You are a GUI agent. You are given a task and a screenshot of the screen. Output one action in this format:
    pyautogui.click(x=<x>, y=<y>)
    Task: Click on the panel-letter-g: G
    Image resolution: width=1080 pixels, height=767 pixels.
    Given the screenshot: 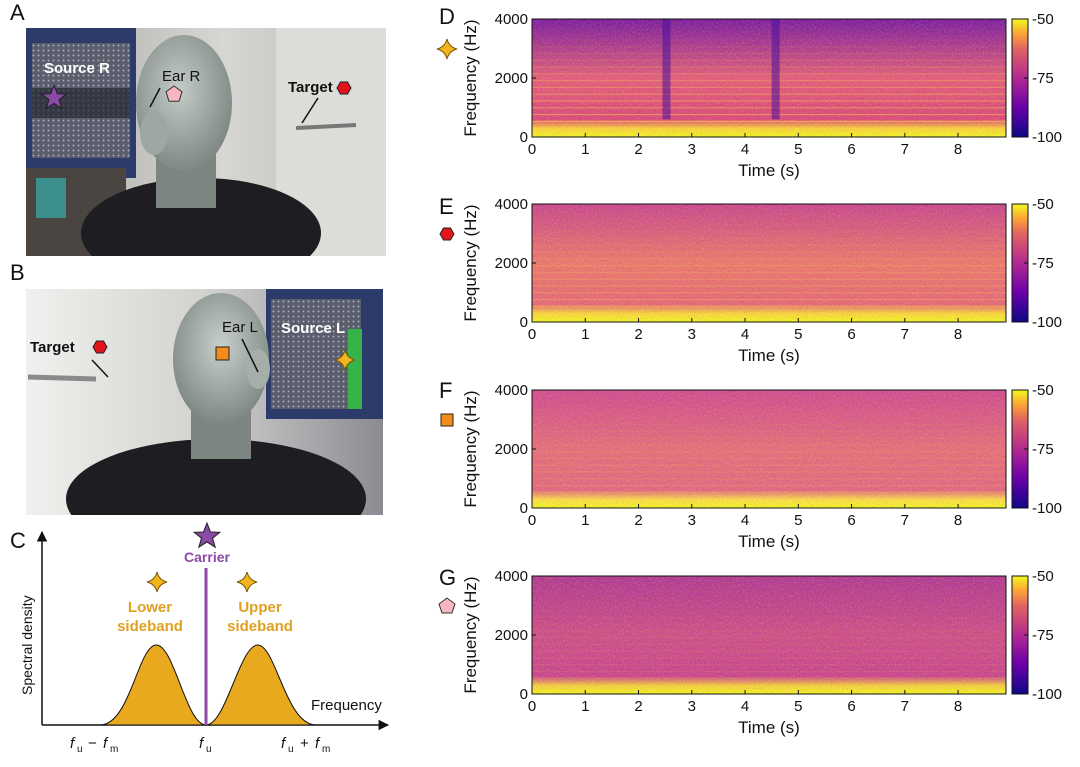 What is the action you would take?
    pyautogui.click(x=447, y=577)
    